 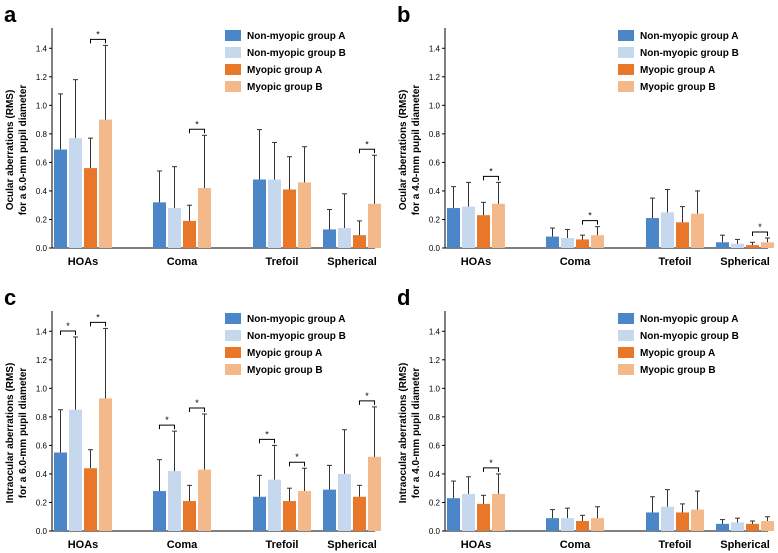 I want to click on y-axis-label-line1: Intraocular aberrations (RMS), so click(x=403, y=433).